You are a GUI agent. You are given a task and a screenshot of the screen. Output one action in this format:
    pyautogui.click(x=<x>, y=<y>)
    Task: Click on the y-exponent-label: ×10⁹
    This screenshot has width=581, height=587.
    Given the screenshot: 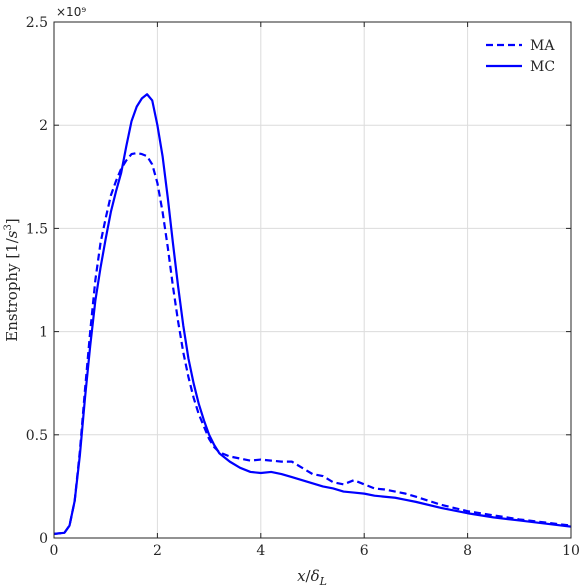 What is the action you would take?
    pyautogui.click(x=71, y=12)
    